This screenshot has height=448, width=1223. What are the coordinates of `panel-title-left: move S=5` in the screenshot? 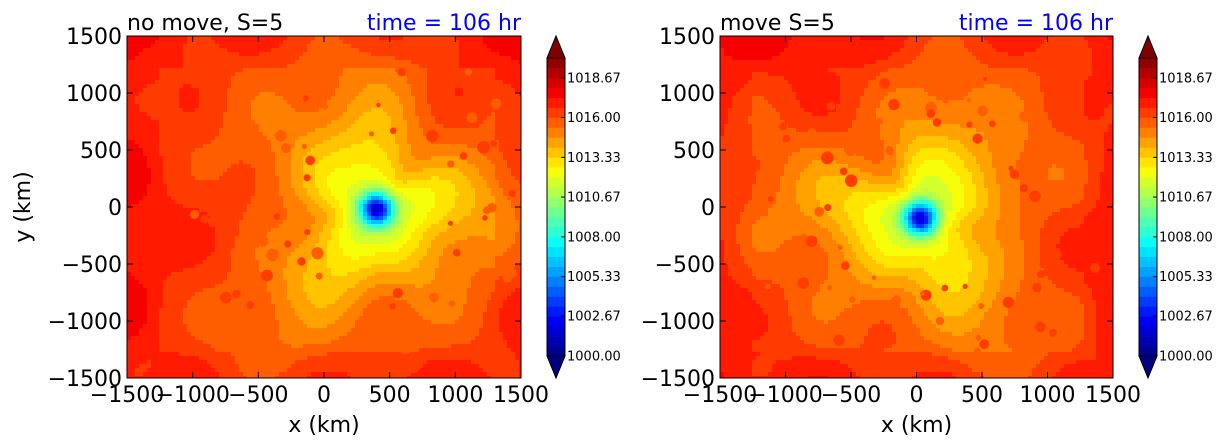 It's located at (777, 23).